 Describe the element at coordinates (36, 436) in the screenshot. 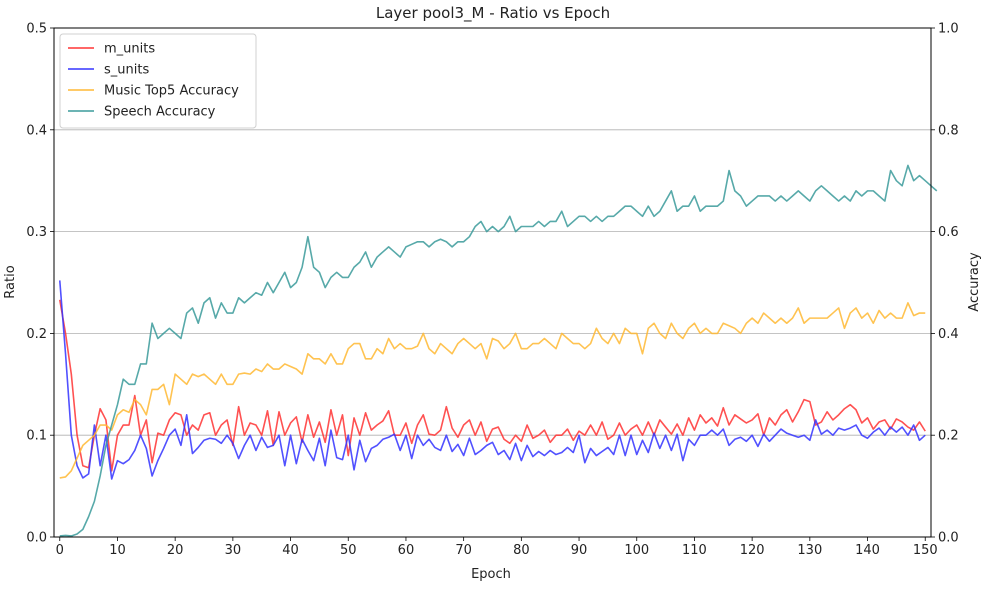

I see `y-tick-label: 0.1` at that location.